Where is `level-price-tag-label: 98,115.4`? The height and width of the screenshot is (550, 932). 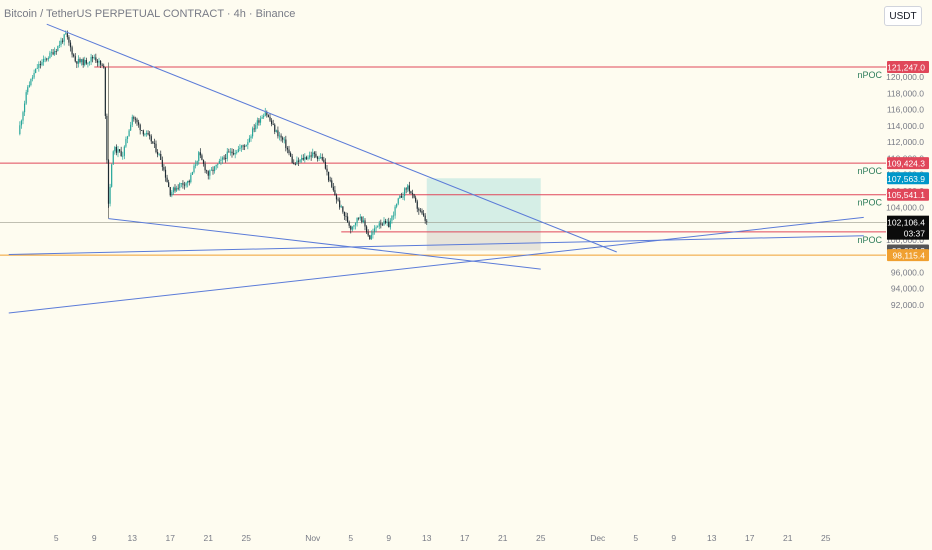 level-price-tag-label: 98,115.4 is located at coordinates (909, 256).